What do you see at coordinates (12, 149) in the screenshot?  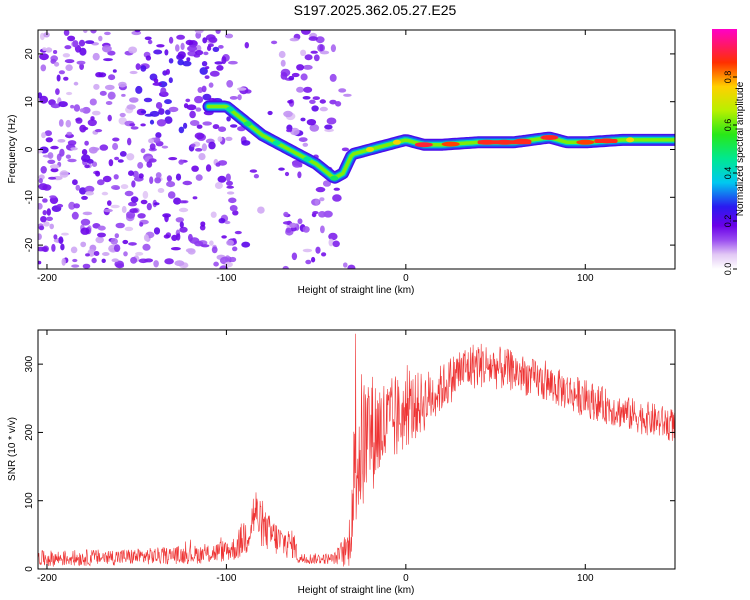 I see `spectrogram-ylabel: Frequency (Hz)` at bounding box center [12, 149].